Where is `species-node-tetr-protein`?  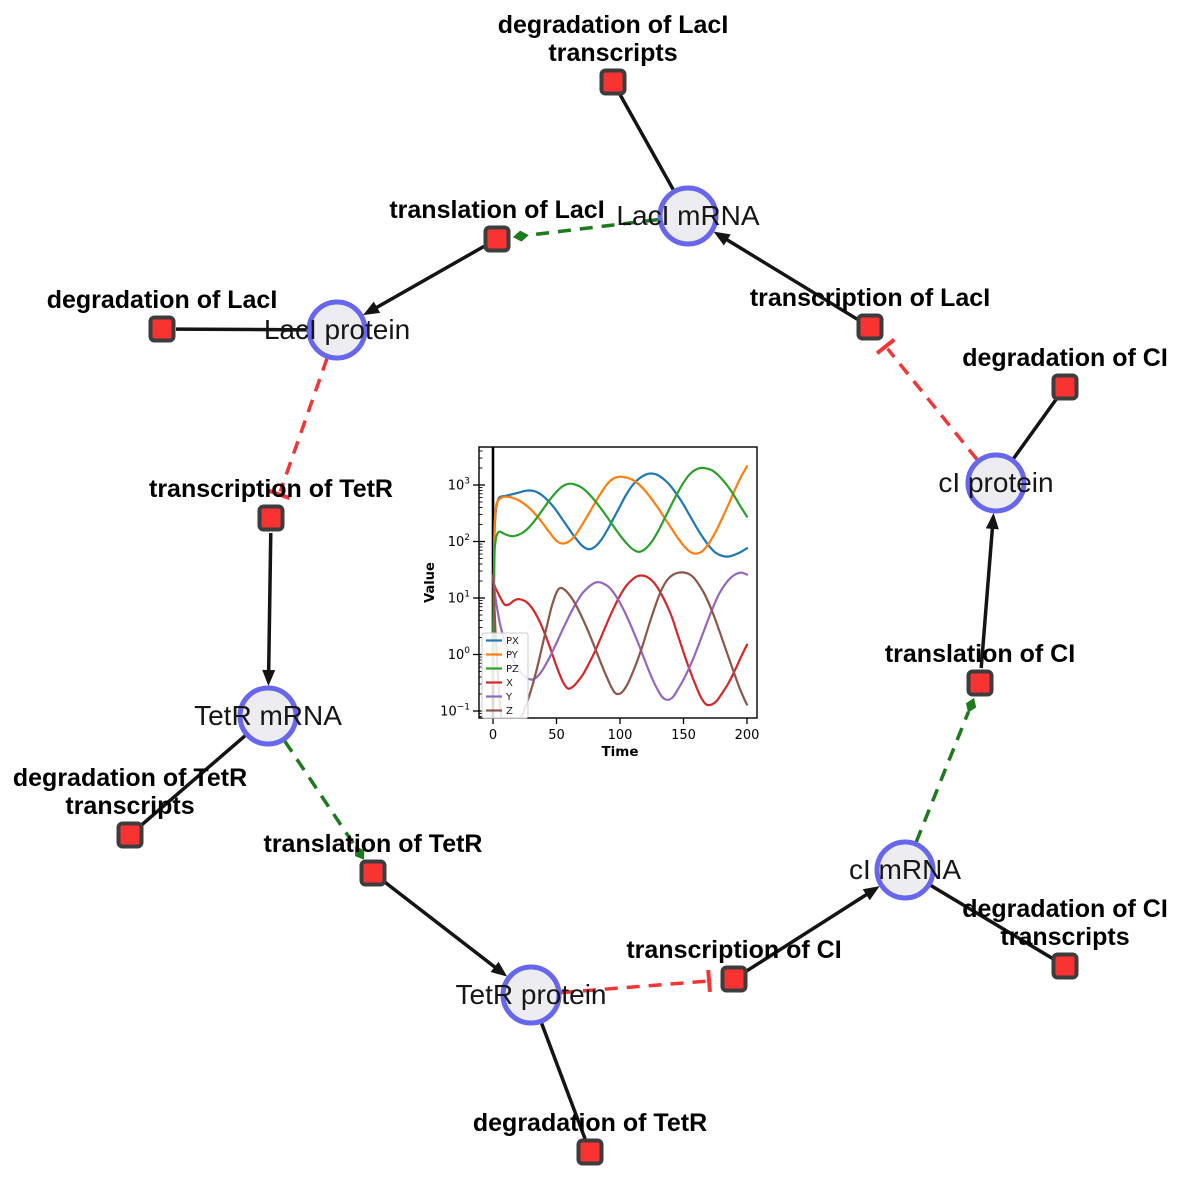 species-node-tetr-protein is located at coordinates (531, 995).